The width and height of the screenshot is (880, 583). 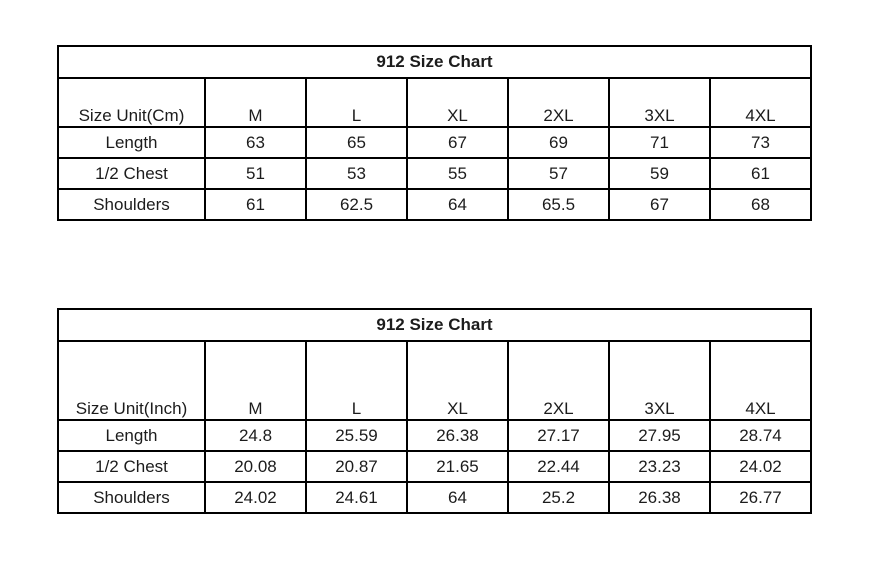 What do you see at coordinates (356, 466) in the screenshot?
I see `size-value-cell: 20.87` at bounding box center [356, 466].